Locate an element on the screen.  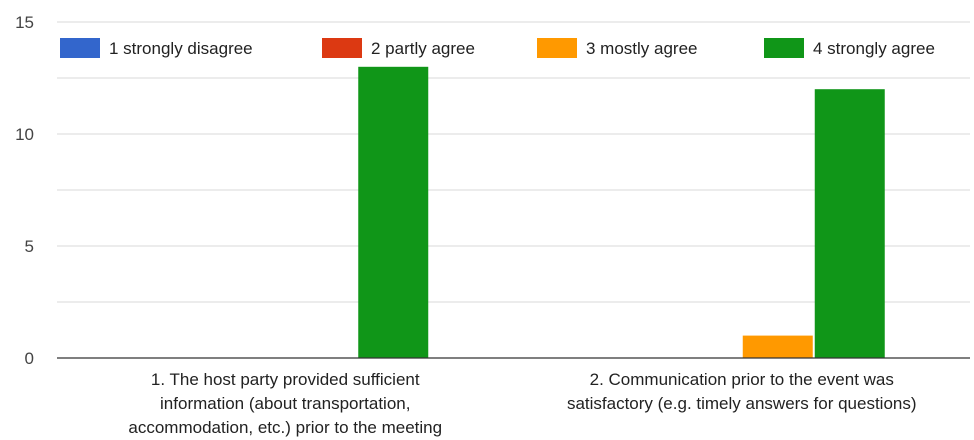
category-label-line: information (about transportation, is located at coordinates (285, 403).